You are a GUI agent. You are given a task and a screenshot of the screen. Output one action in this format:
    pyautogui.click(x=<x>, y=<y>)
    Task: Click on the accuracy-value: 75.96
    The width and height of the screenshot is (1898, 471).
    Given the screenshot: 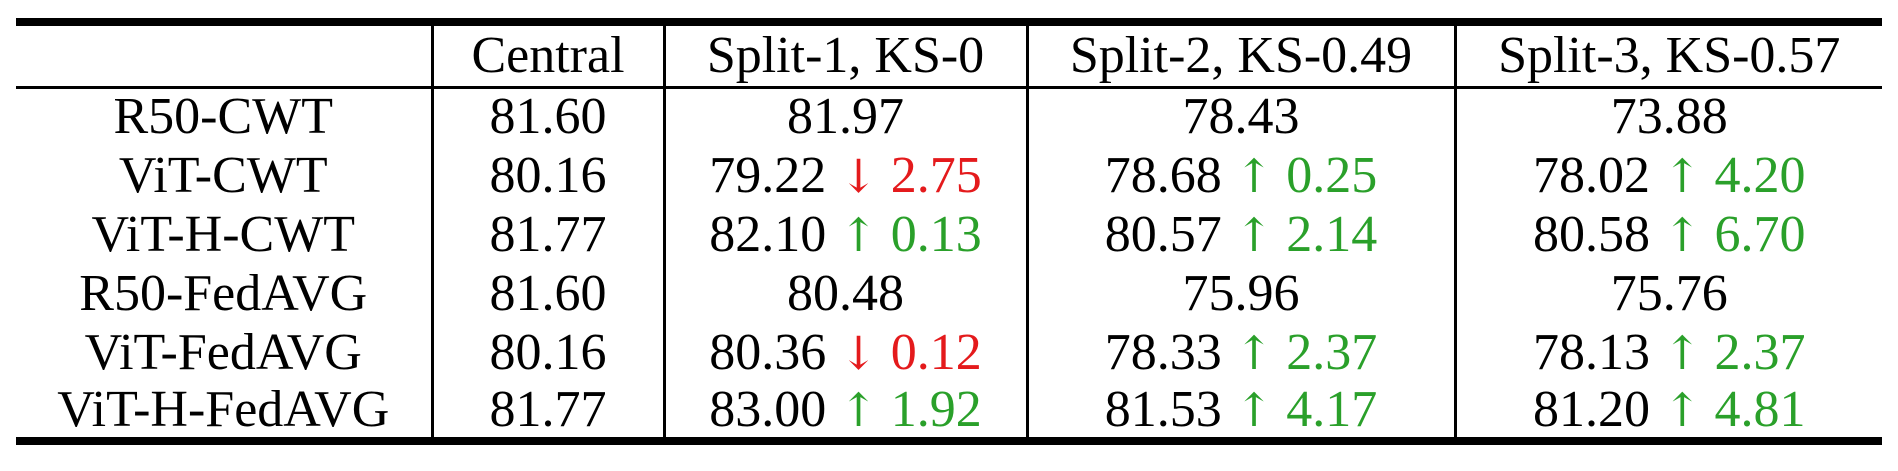 What is the action you would take?
    pyautogui.click(x=1241, y=293)
    